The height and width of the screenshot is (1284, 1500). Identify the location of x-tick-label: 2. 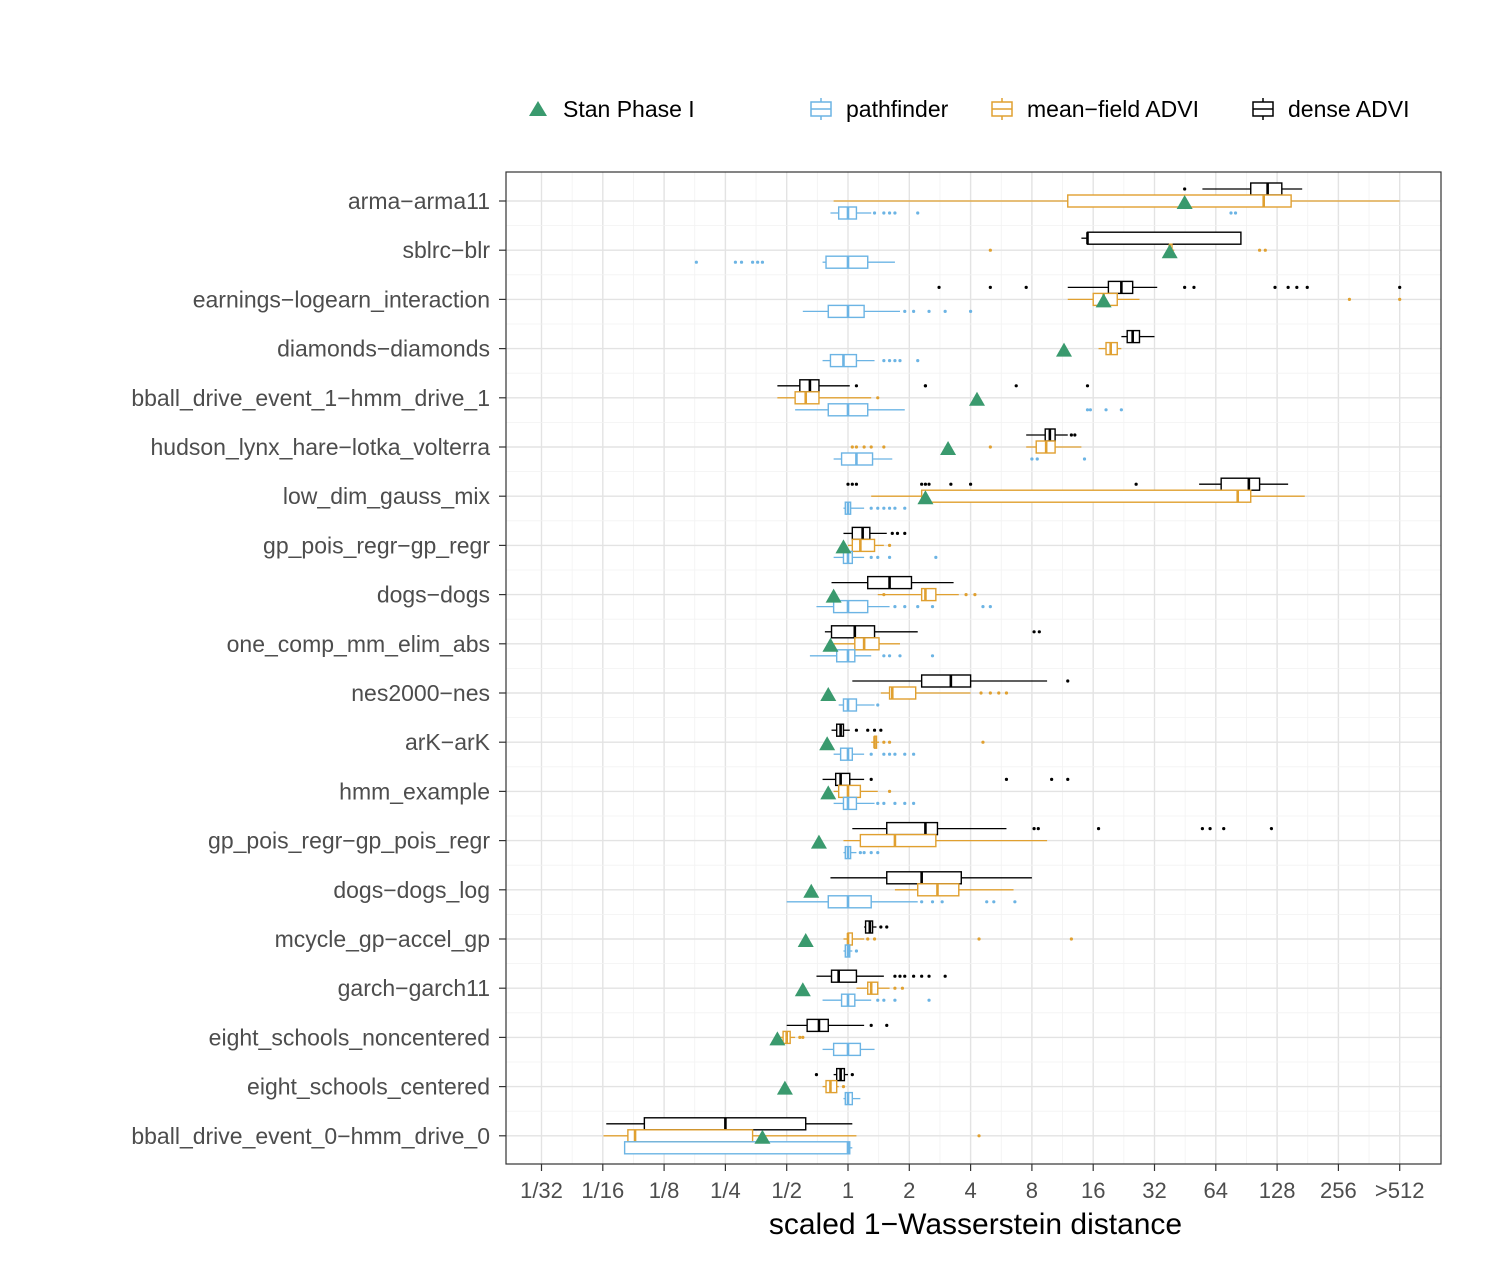
(909, 1190).